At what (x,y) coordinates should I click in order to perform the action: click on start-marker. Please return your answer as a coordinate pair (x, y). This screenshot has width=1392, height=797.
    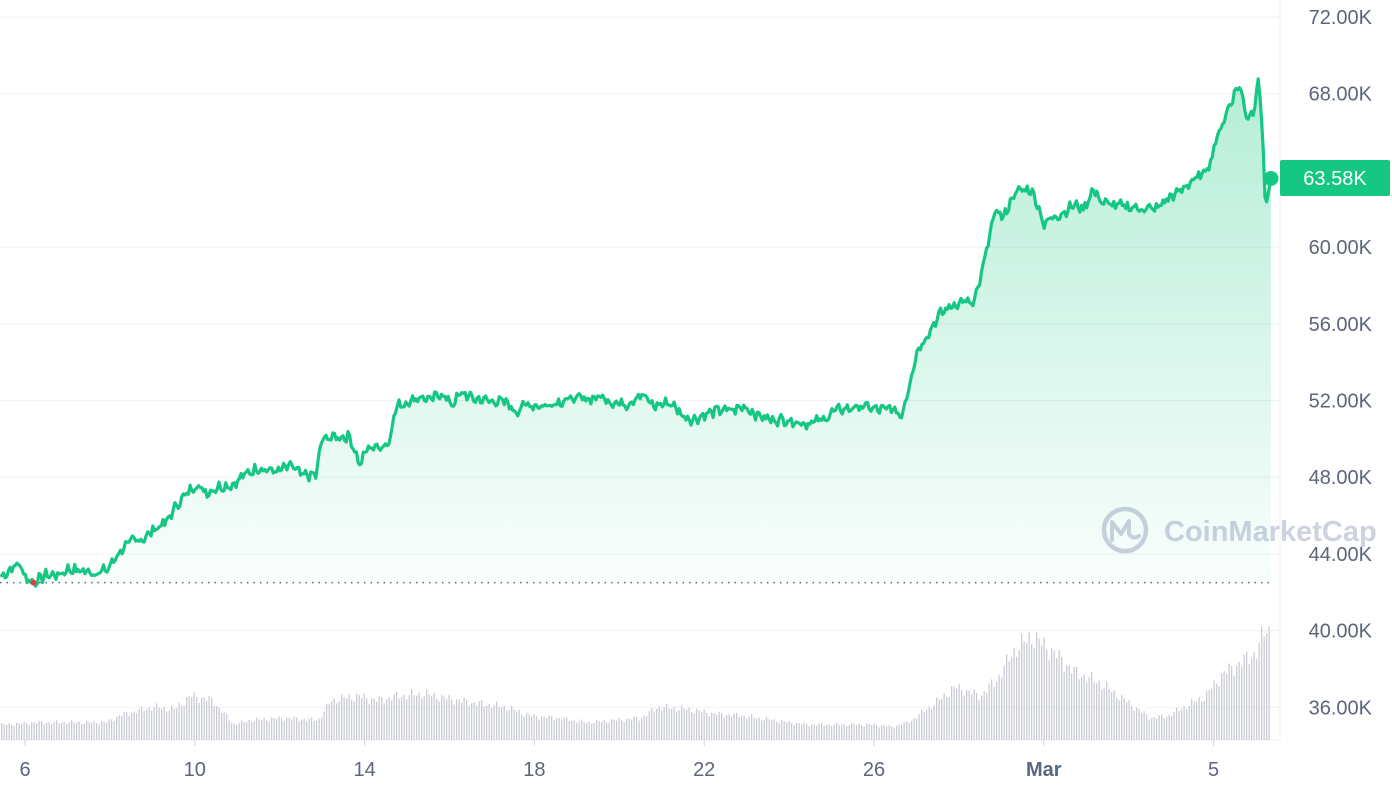
    Looking at the image, I should click on (33, 582).